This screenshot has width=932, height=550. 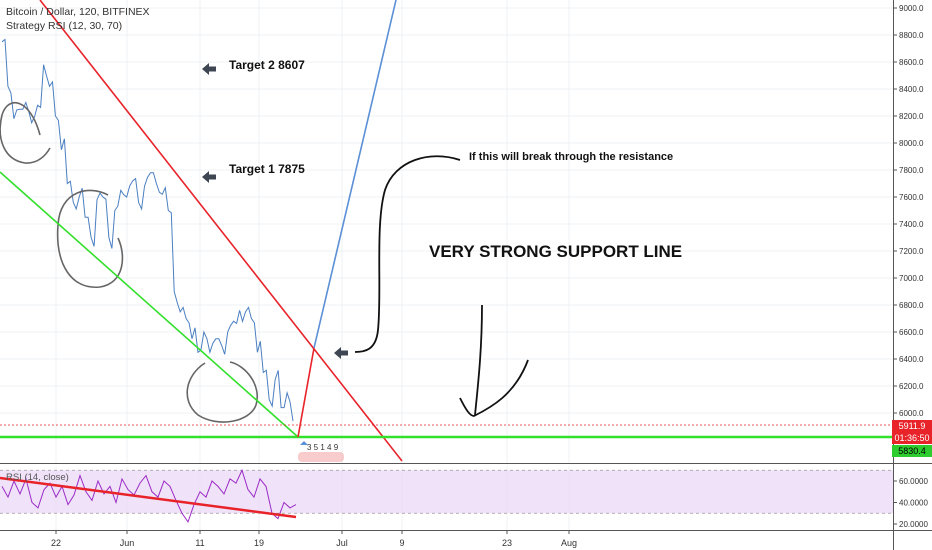 I want to click on countdown-tag: 01:36:50, so click(x=912, y=438).